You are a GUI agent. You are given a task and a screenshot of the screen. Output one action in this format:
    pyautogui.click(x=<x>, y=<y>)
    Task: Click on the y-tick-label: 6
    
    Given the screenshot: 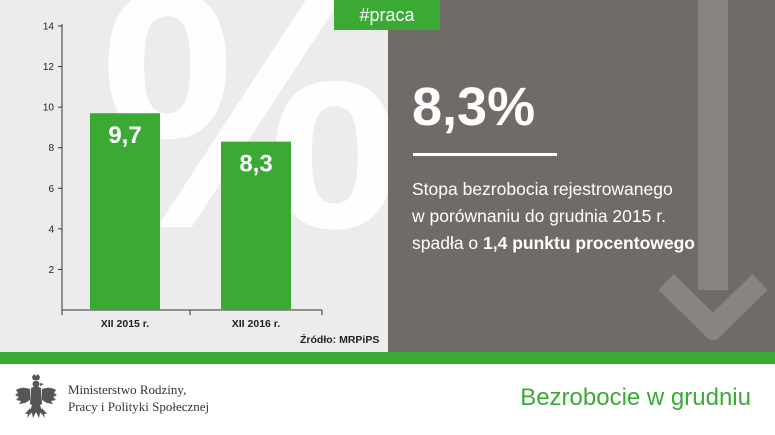 What is the action you would take?
    pyautogui.click(x=51, y=189)
    